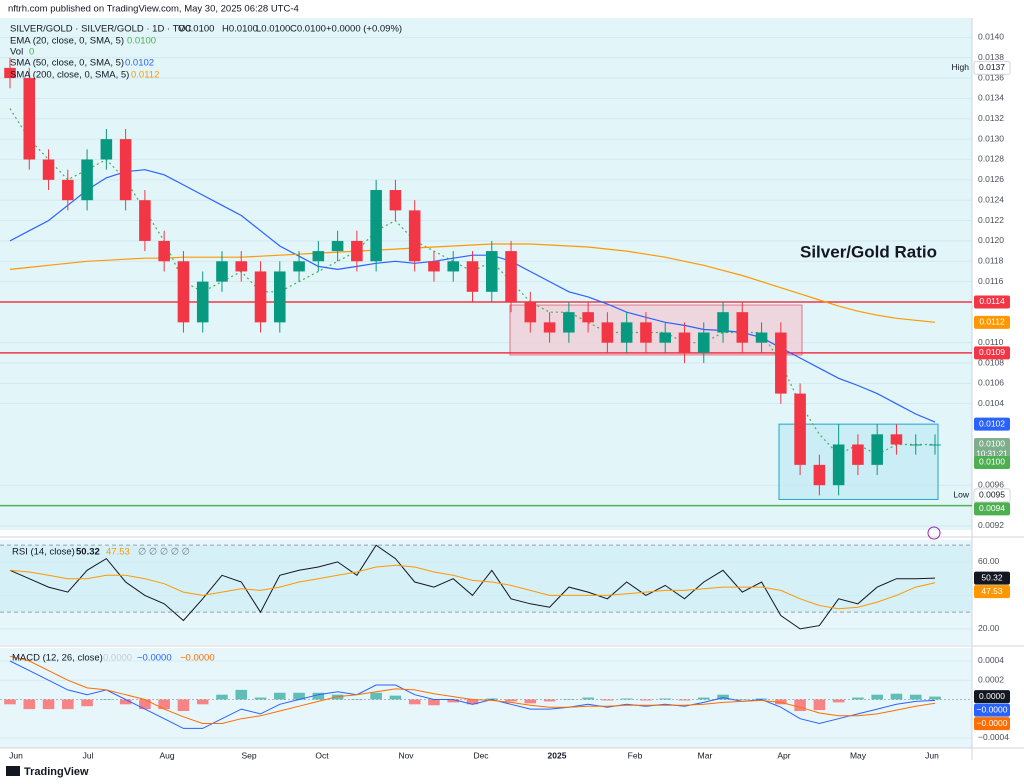 Image resolution: width=1024 pixels, height=784 pixels. What do you see at coordinates (88, 755) in the screenshot?
I see `x-tick-label: Jul` at bounding box center [88, 755].